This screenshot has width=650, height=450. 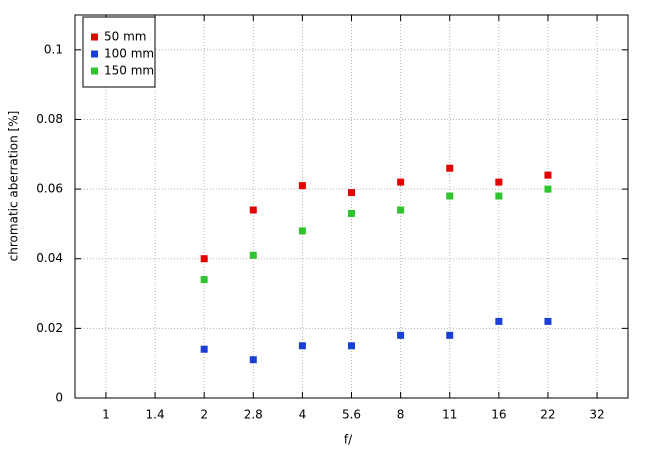 I want to click on x-tick-label: 32, so click(x=596, y=415).